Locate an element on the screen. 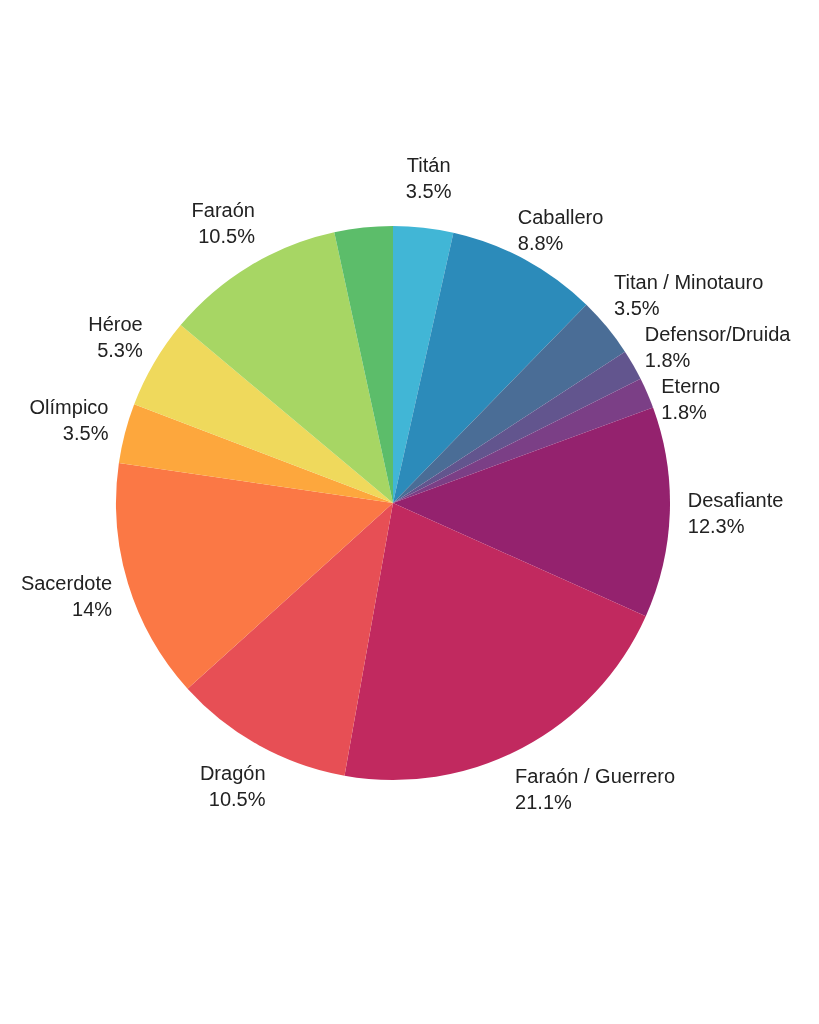 The image size is (819, 1024). slice-label: Héroe is located at coordinates (115, 323).